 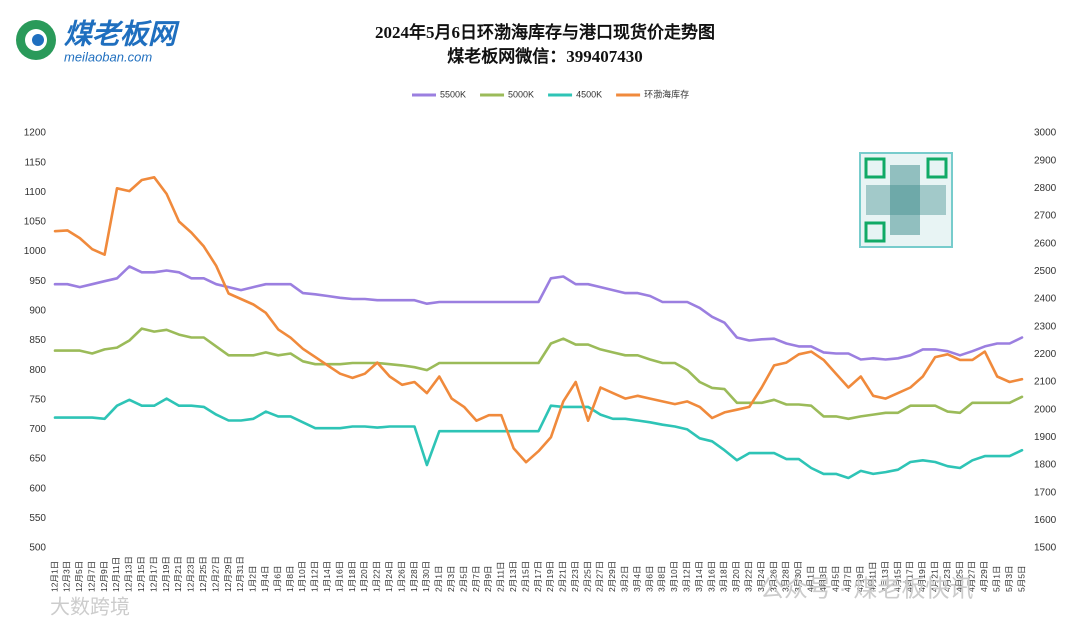 What do you see at coordinates (364, 576) in the screenshot?
I see `x-tick-label: 1月20日` at bounding box center [364, 576].